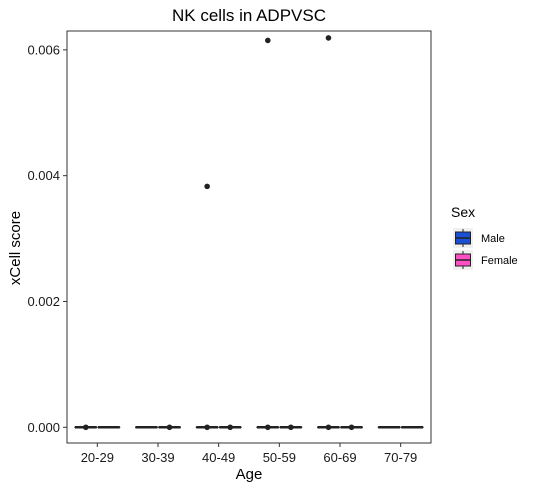 Image resolution: width=536 pixels, height=489 pixels. What do you see at coordinates (499, 261) in the screenshot?
I see `legend-label-female: Female` at bounding box center [499, 261].